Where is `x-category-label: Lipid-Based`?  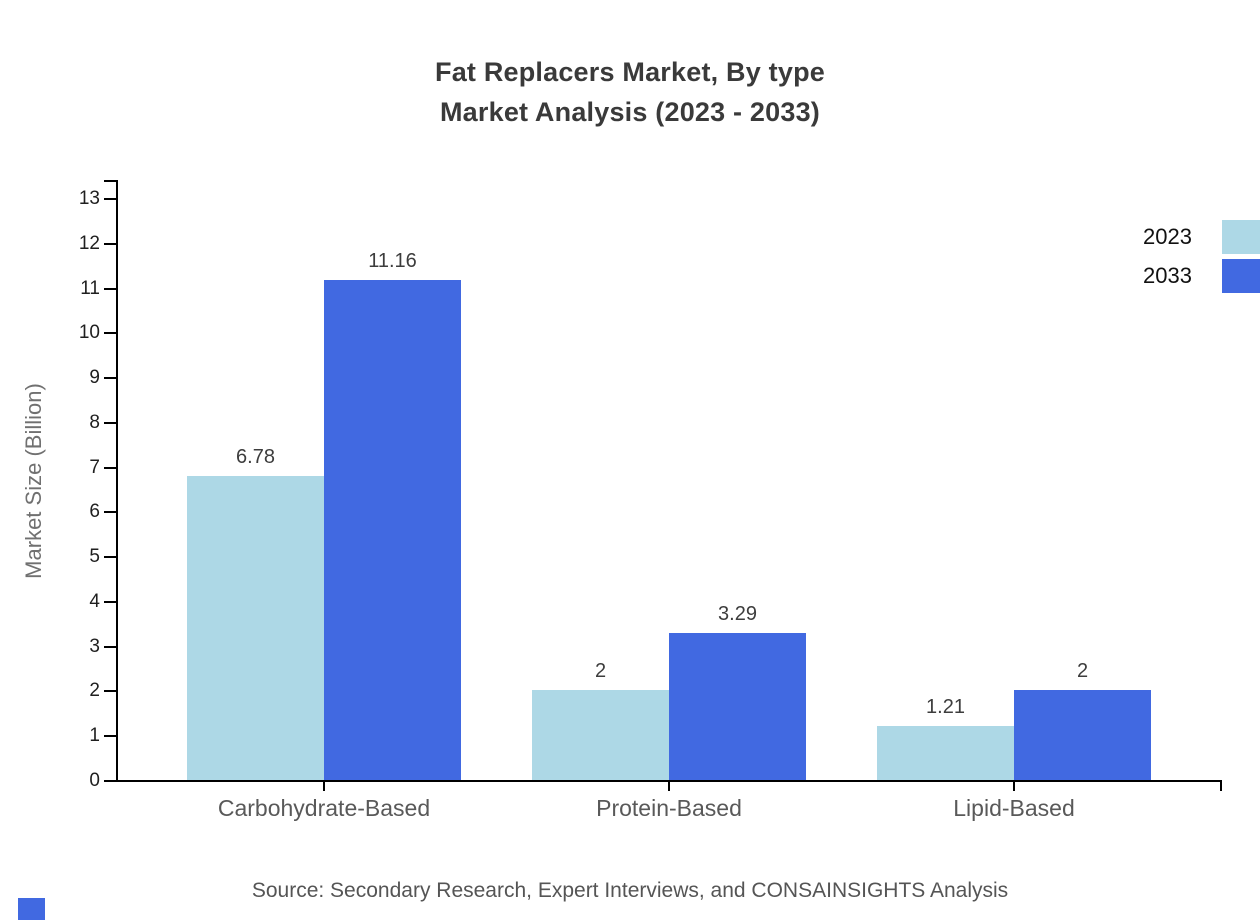 x-category-label: Lipid-Based is located at coordinates (1014, 808).